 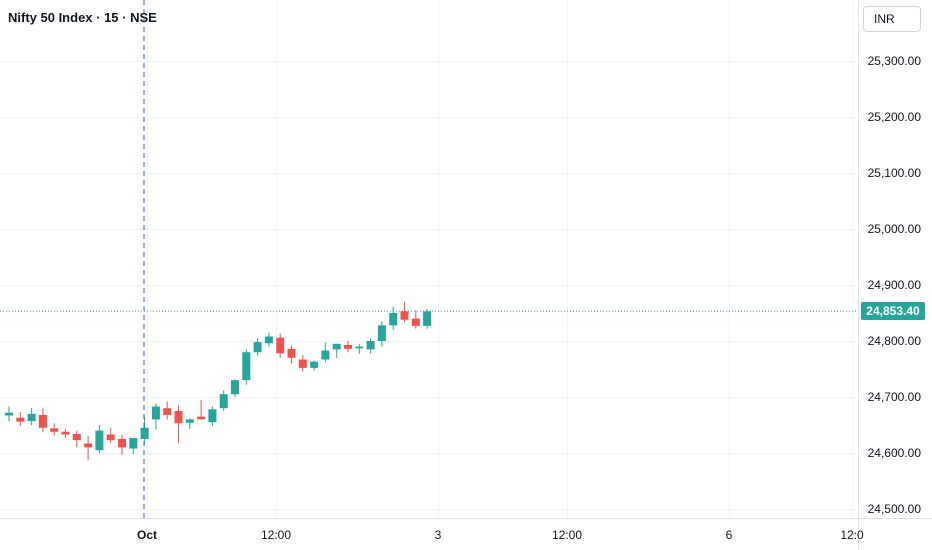 What do you see at coordinates (82, 17) in the screenshot?
I see `symbol-title: Nifty 50 Index · 15 · NSE` at bounding box center [82, 17].